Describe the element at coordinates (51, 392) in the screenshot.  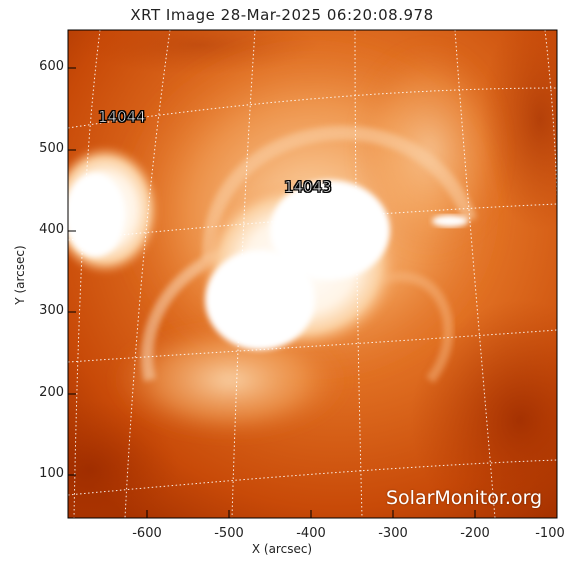
I see `y-tick-label: 200` at that location.